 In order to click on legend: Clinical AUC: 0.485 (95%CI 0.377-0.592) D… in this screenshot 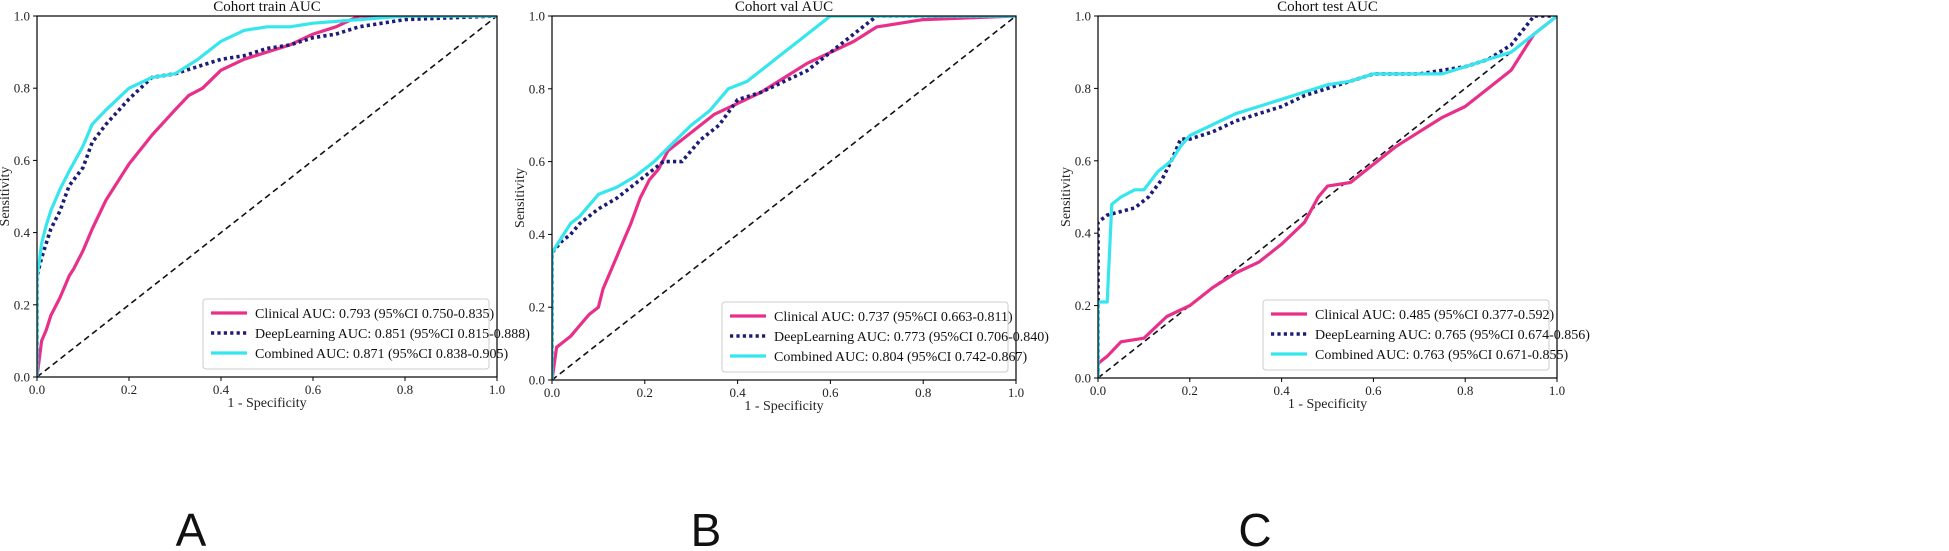, I will do `click(1426, 335)`.